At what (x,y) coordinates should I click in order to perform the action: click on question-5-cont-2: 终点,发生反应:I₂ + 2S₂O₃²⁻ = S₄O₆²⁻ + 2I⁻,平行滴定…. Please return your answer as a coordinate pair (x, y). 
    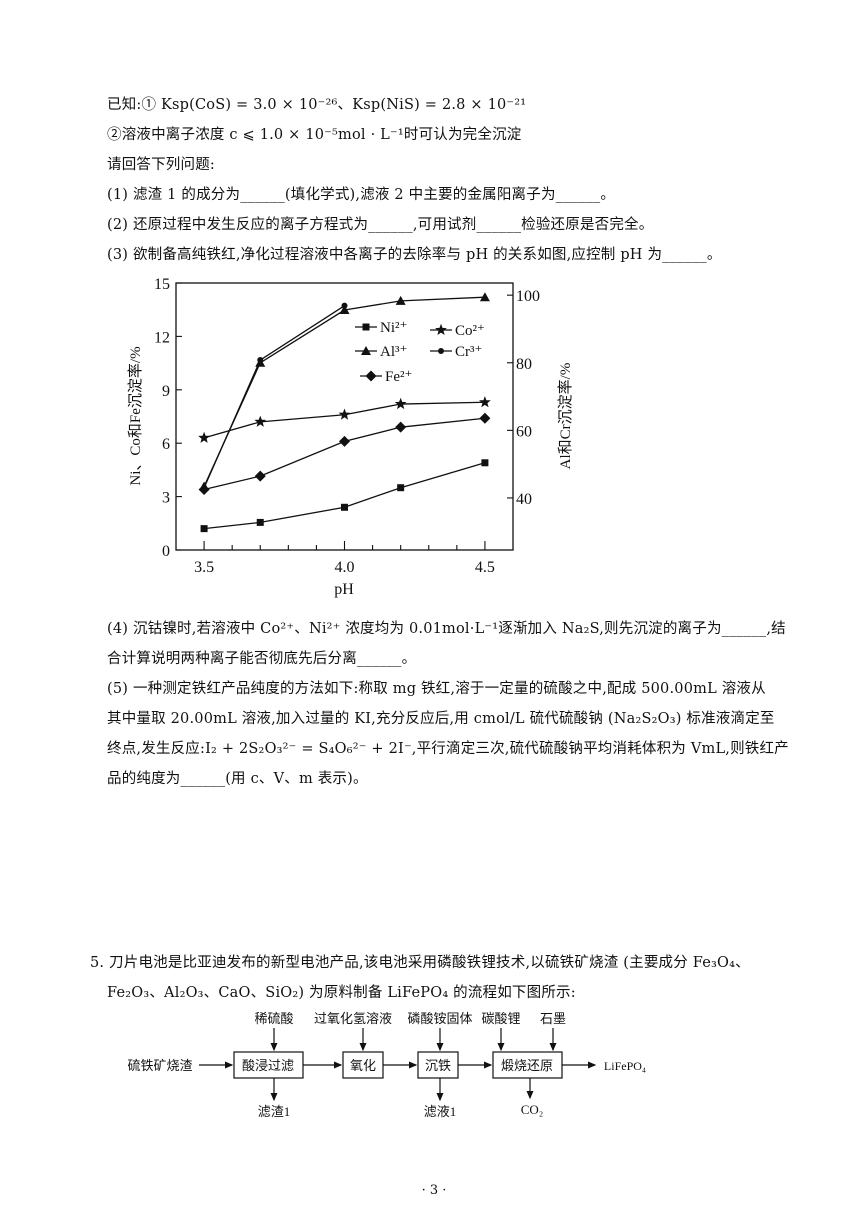
    Looking at the image, I should click on (448, 749).